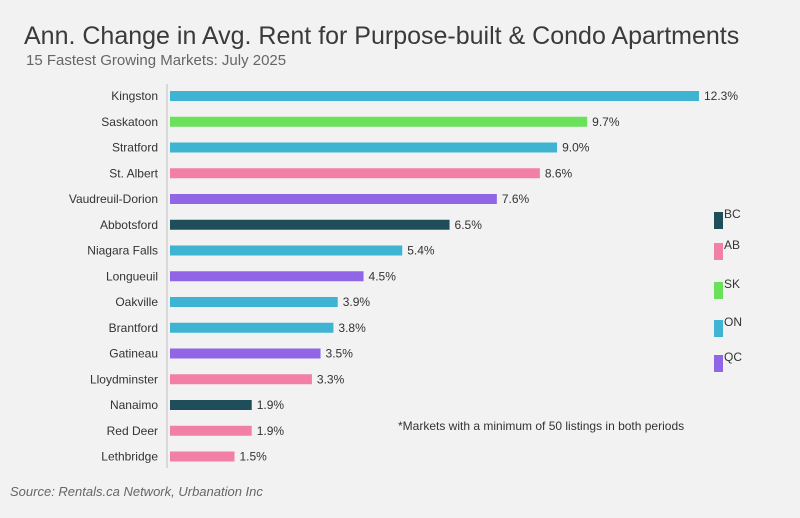  What do you see at coordinates (132, 276) in the screenshot?
I see `category-label: Longueuil` at bounding box center [132, 276].